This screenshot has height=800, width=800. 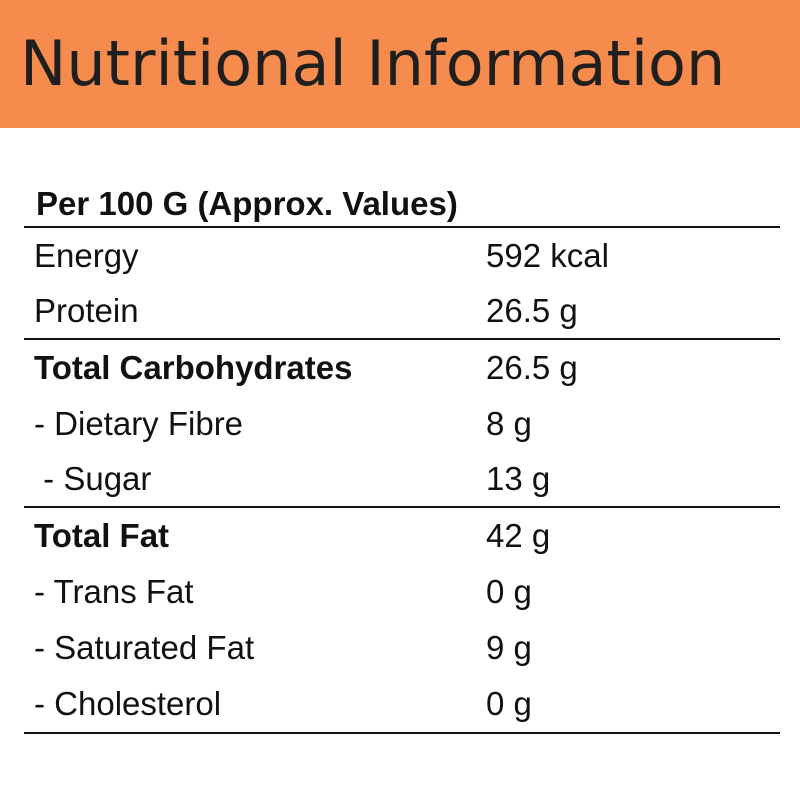 What do you see at coordinates (86, 255) in the screenshot?
I see `nutrient-label: Energy` at bounding box center [86, 255].